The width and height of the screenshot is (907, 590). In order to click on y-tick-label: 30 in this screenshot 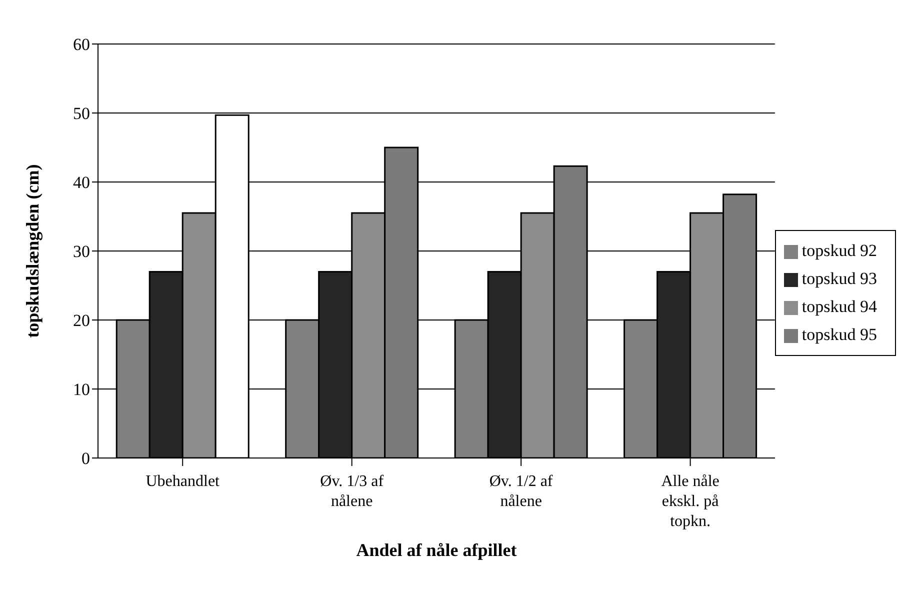, I will do `click(81, 252)`.